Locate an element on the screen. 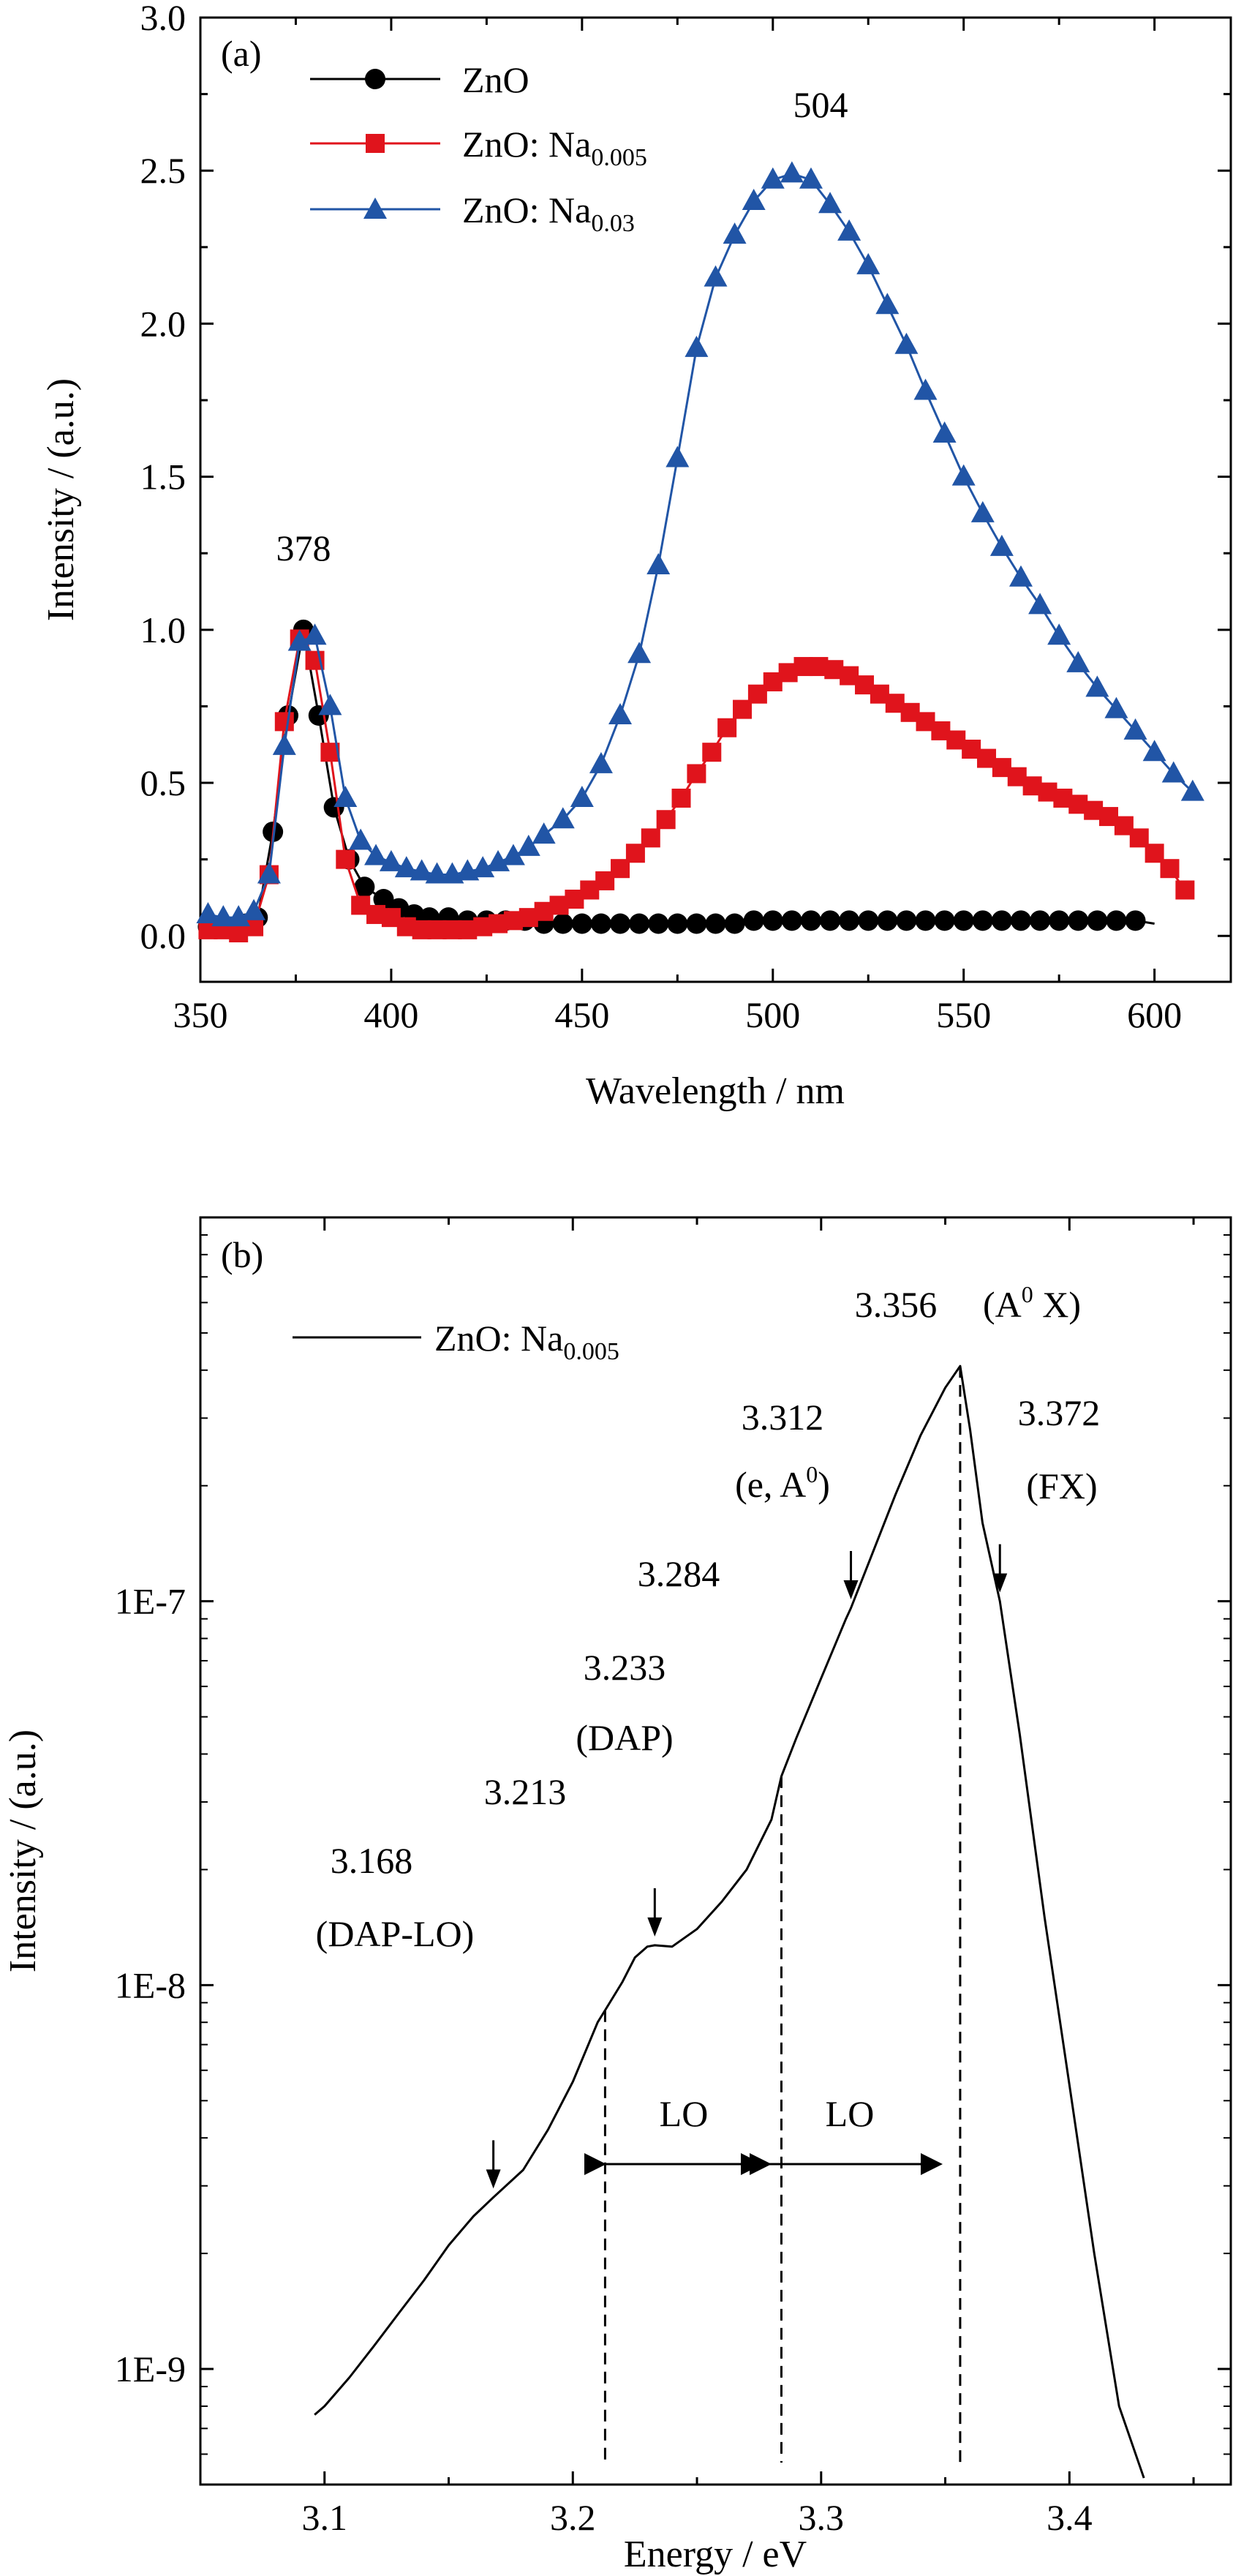  annotation-3233: 3.233 is located at coordinates (625, 1667).